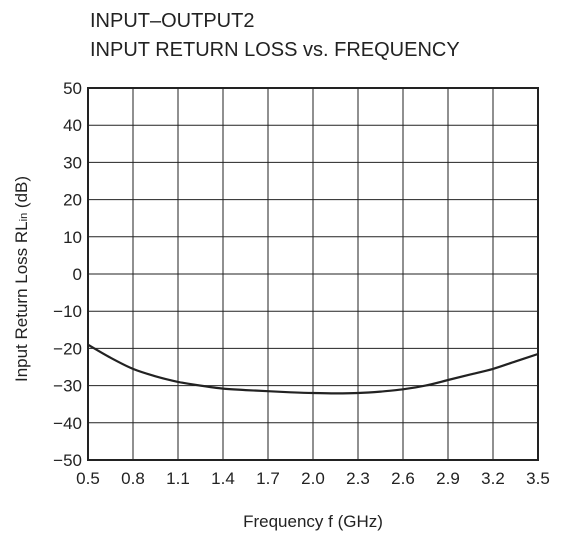 The height and width of the screenshot is (541, 566). What do you see at coordinates (67, 274) in the screenshot?
I see `y-tick-labels: 50 40 30 20 10 0 −10 −20 −30 −40 −50` at bounding box center [67, 274].